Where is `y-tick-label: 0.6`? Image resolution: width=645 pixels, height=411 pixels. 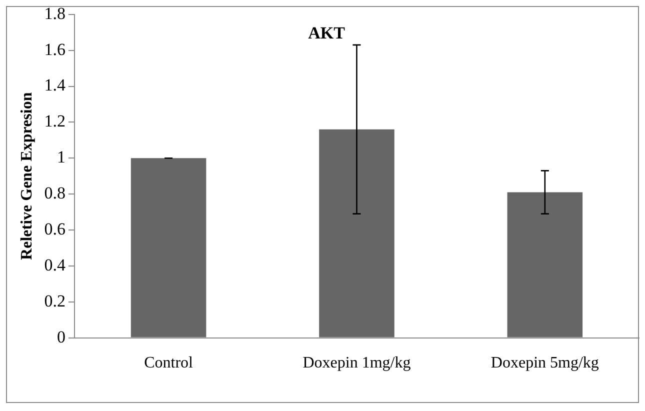 y-tick-label: 0.6 is located at coordinates (55, 228).